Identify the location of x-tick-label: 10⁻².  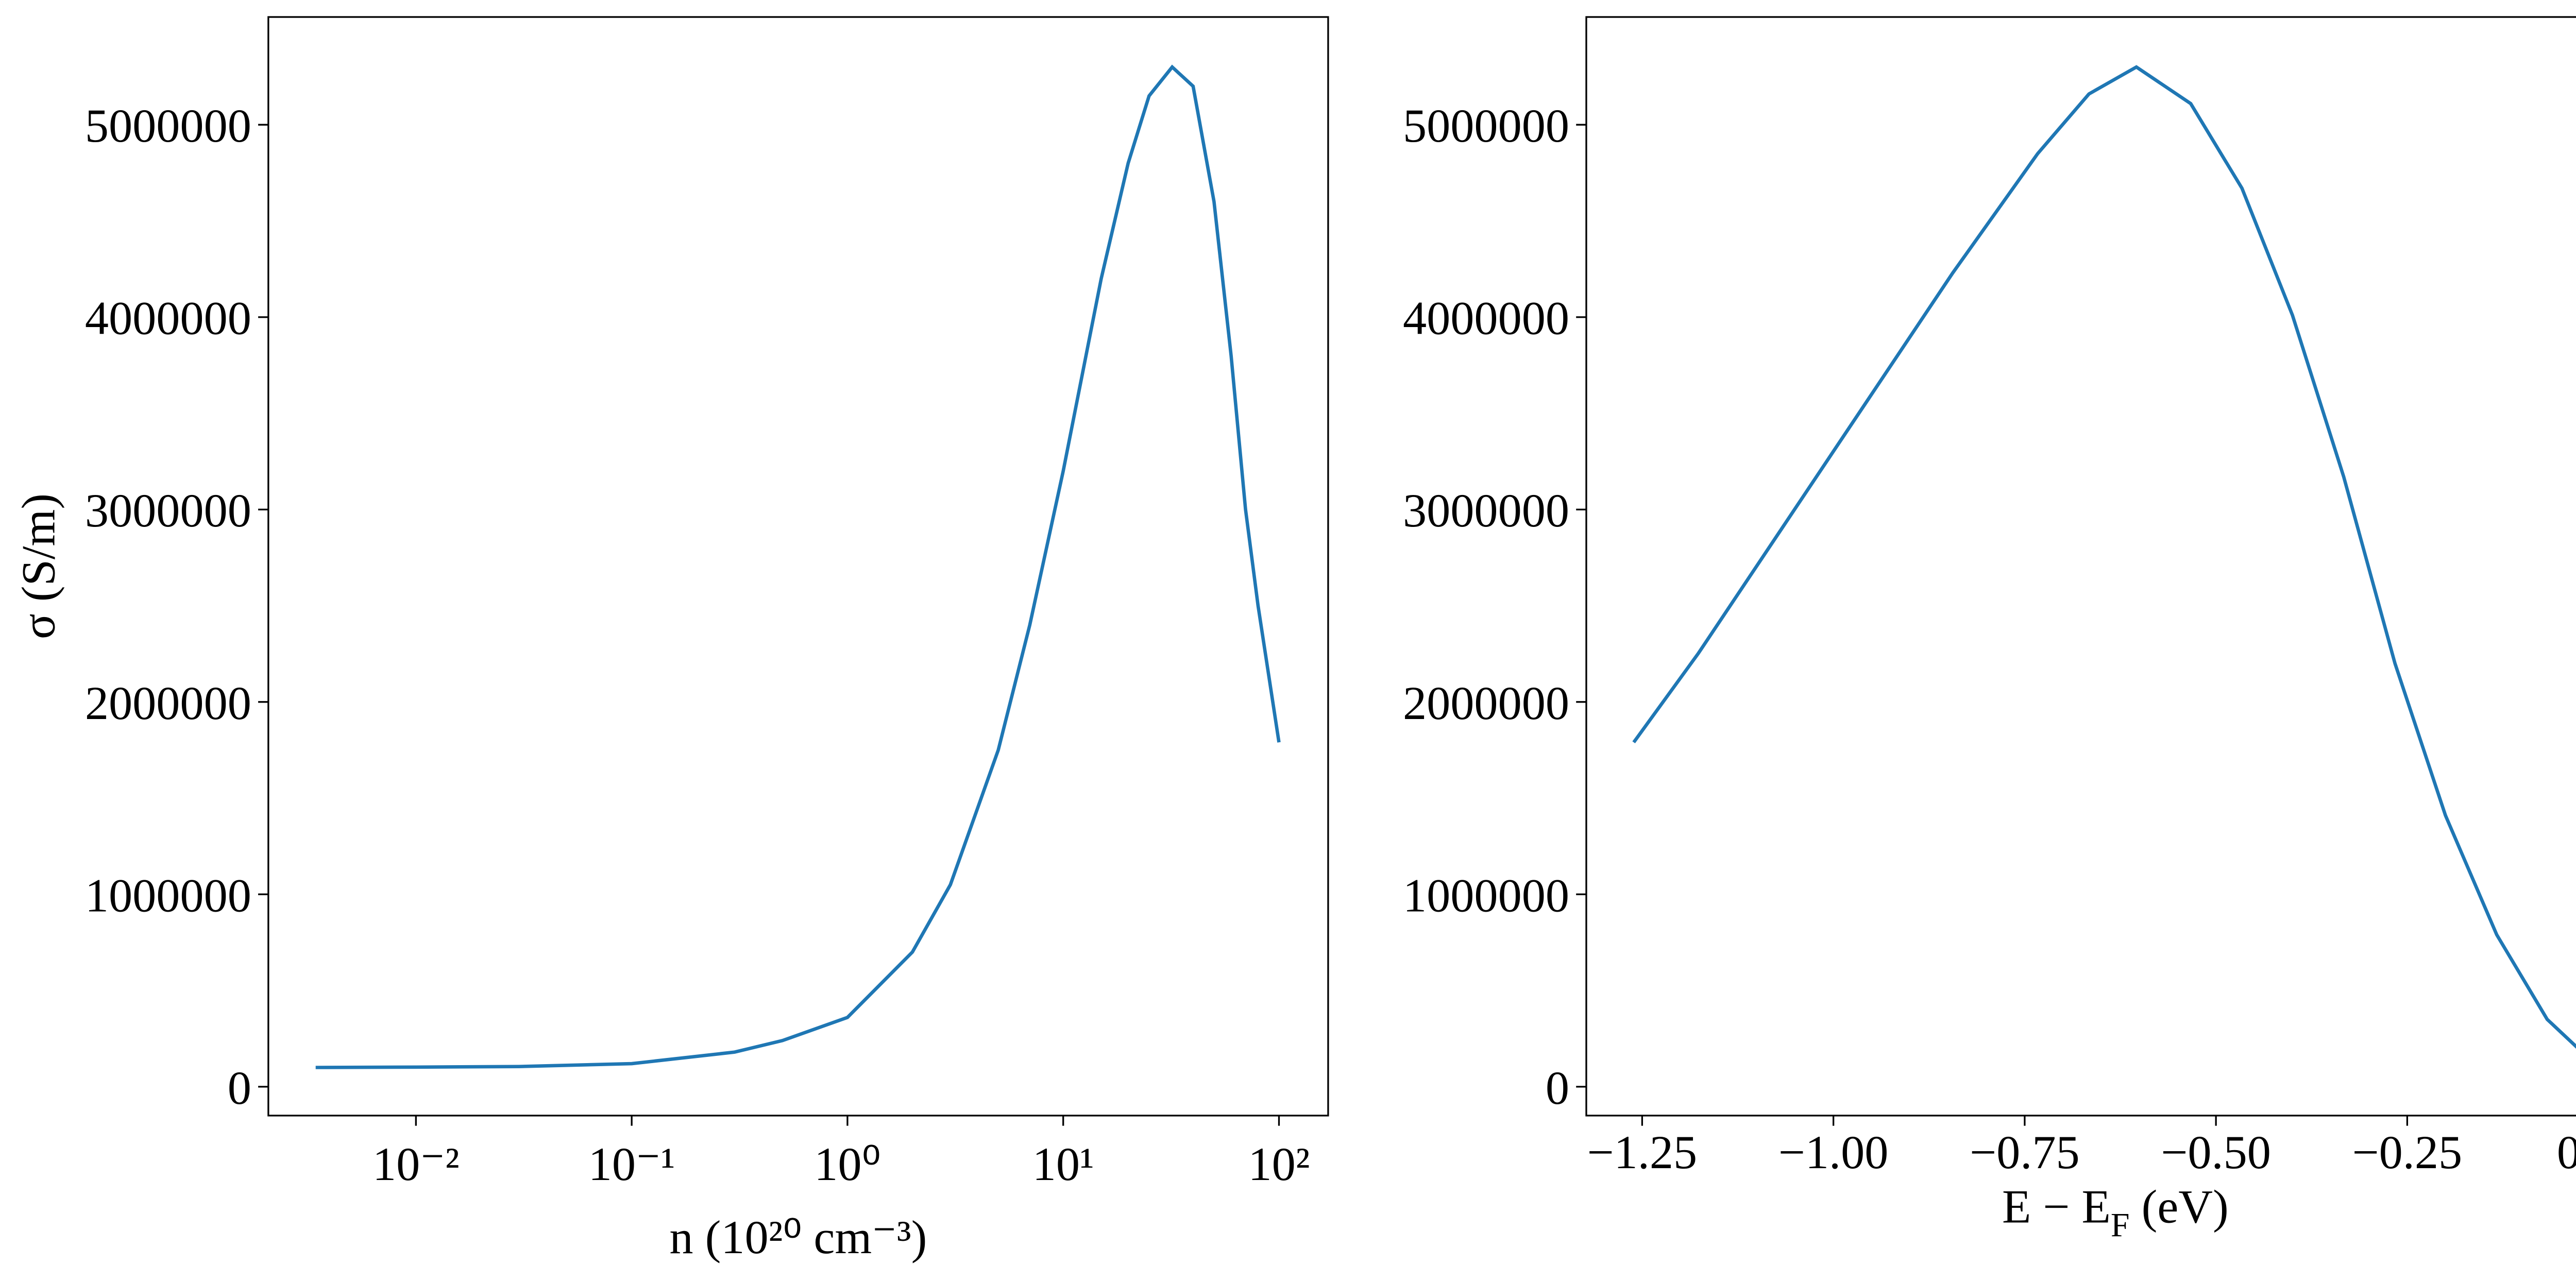
(416, 1164).